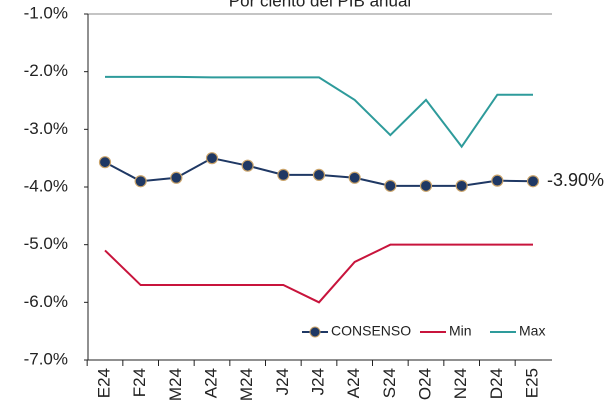 This screenshot has height=412, width=616. Describe the element at coordinates (460, 383) in the screenshot. I see `x-tick-label: N24` at that location.